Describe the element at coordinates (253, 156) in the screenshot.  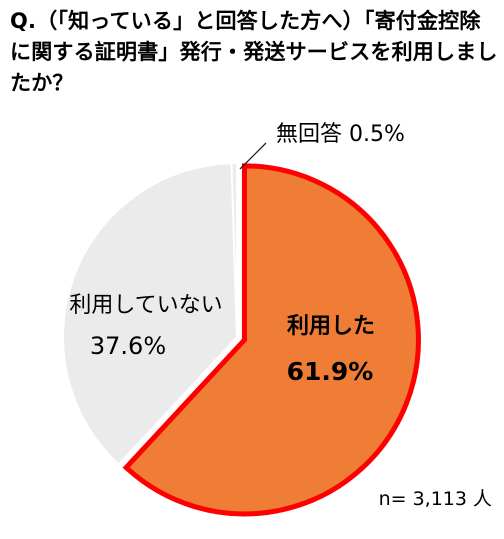
I see `no-answer-leader-line` at that location.